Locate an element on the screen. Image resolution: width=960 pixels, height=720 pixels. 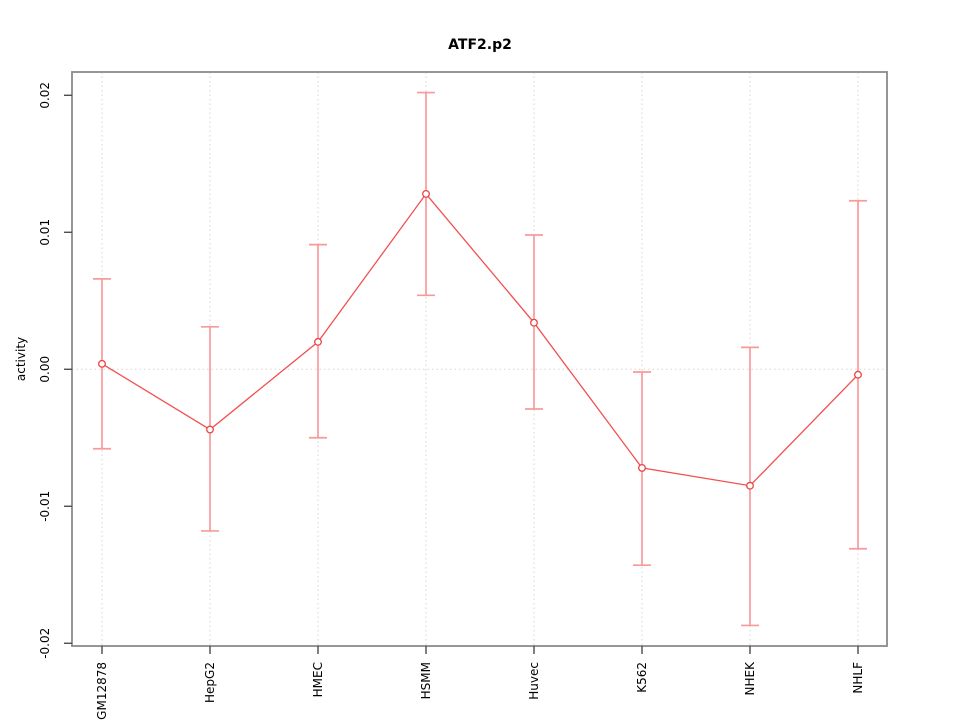
chart-title: ATF2.p2 is located at coordinates (480, 45).